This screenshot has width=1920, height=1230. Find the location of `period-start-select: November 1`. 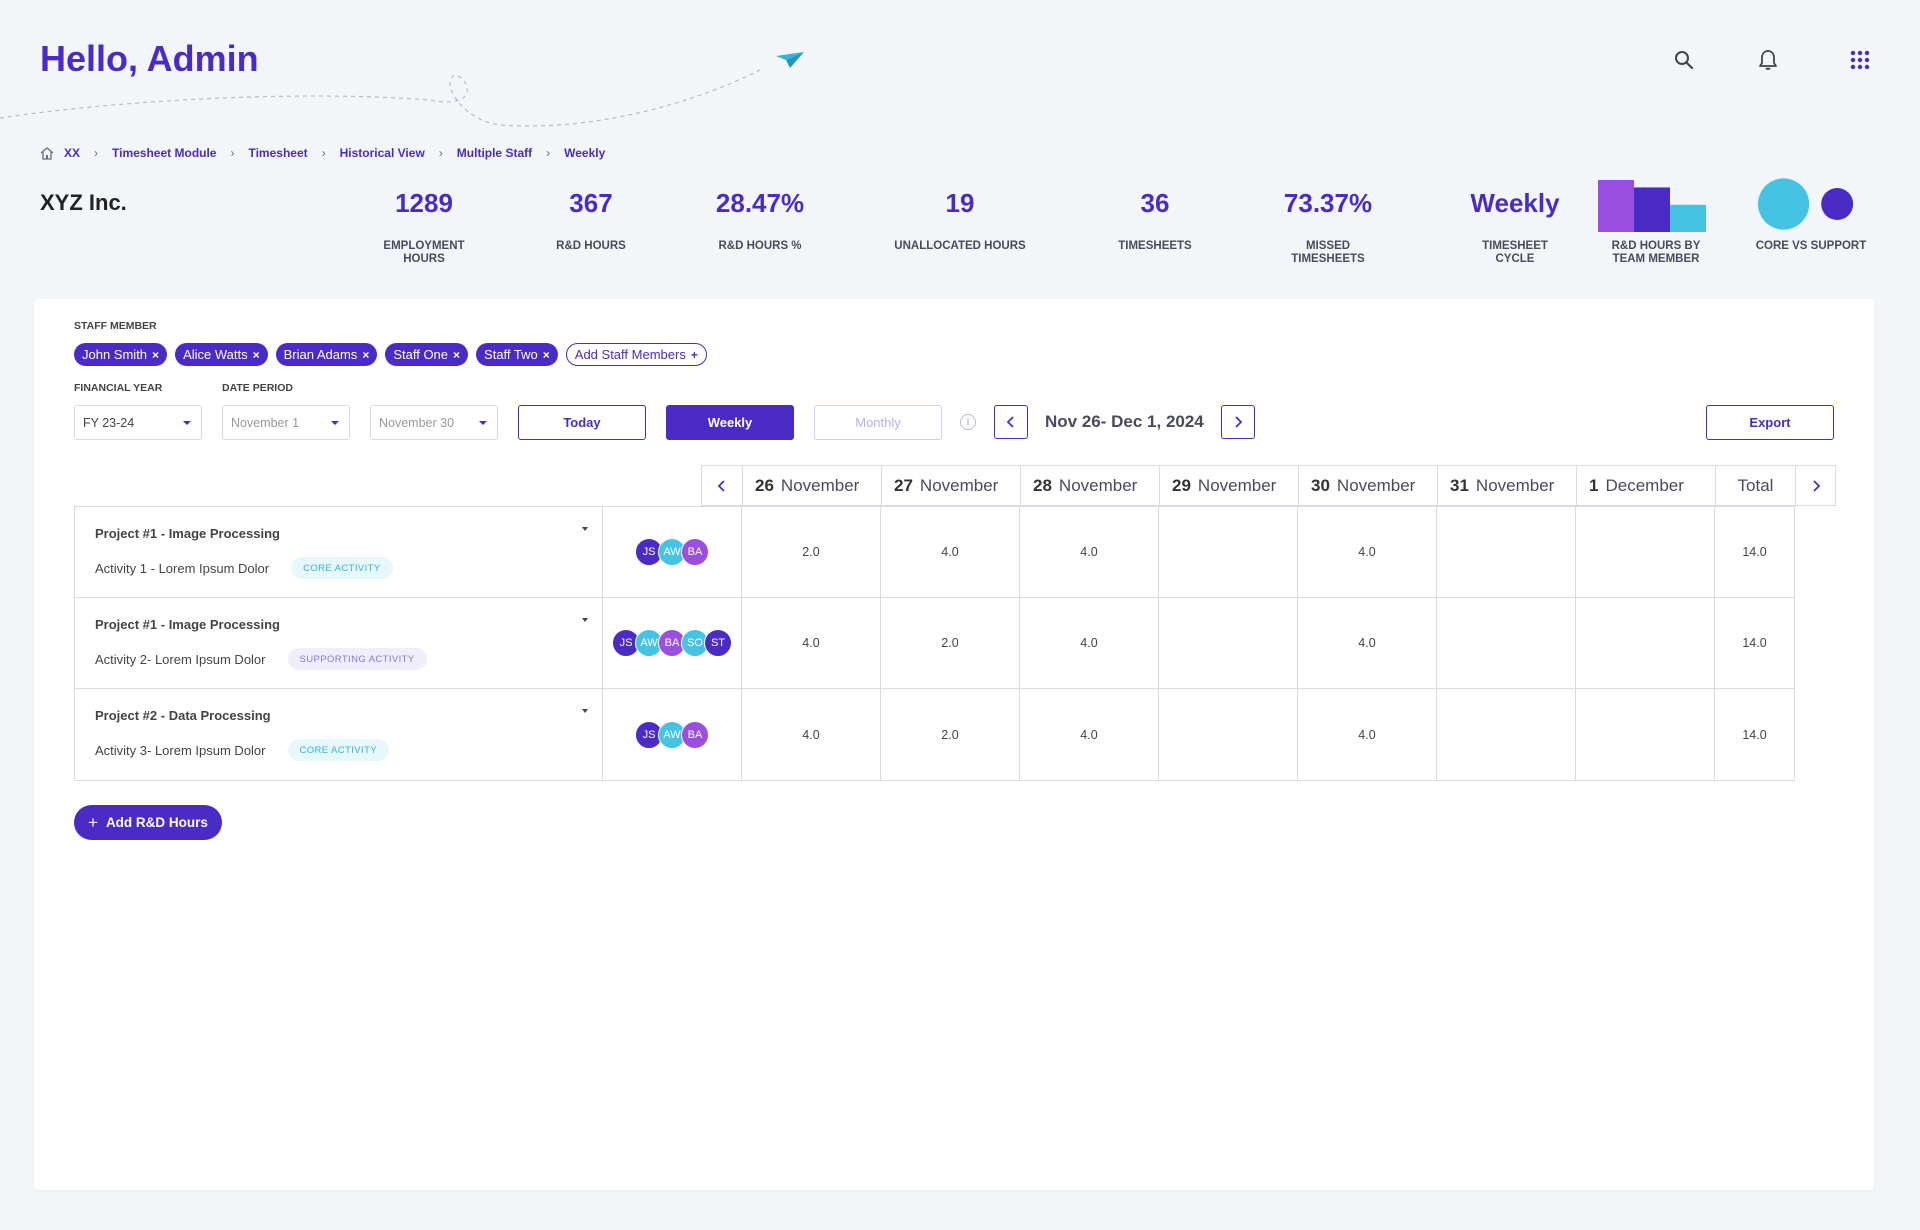

period-start-select: November 1 is located at coordinates (286, 422).